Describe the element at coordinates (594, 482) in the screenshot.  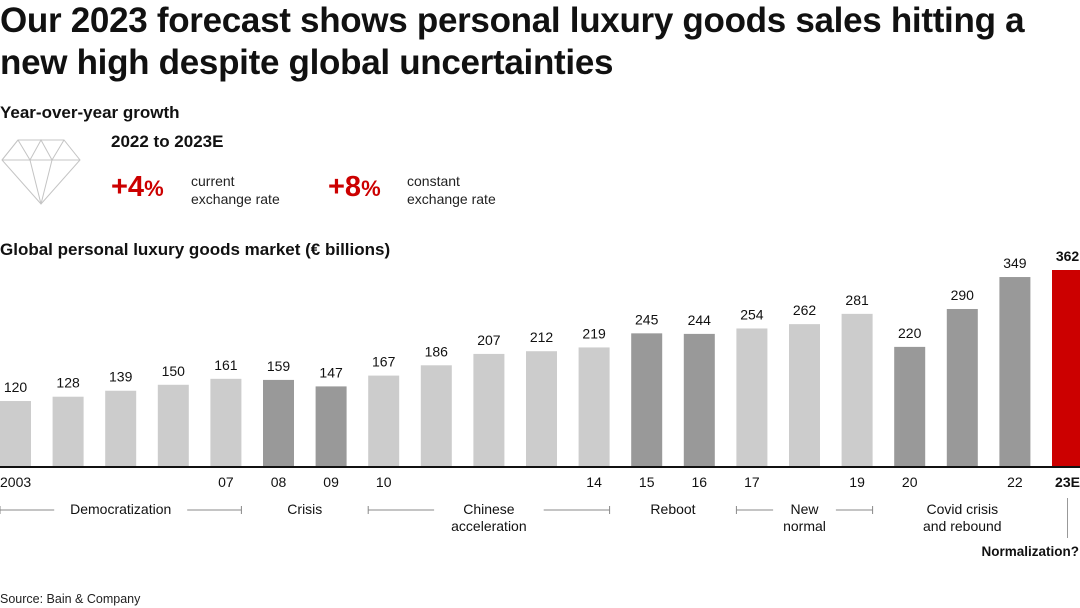
I see `tick-label: 14` at that location.